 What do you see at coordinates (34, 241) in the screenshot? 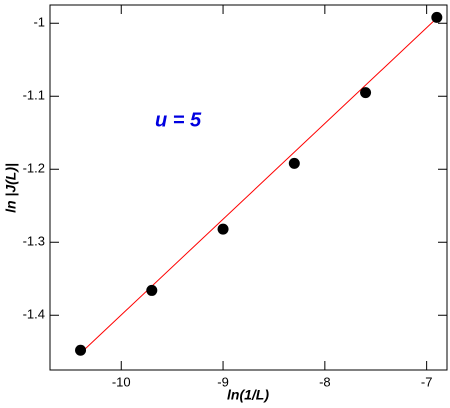
I see `y-tick-label: -1.3` at bounding box center [34, 241].